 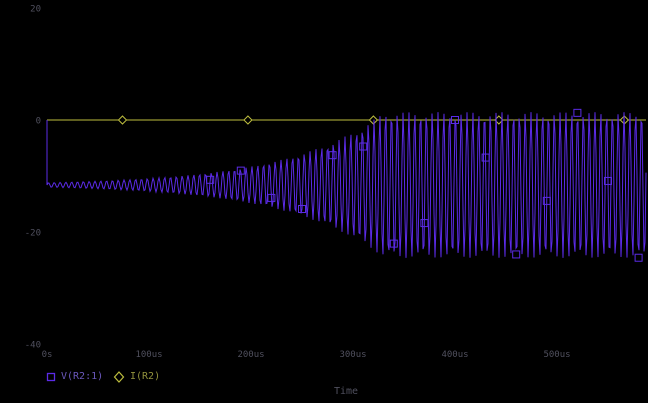 What do you see at coordinates (556, 355) in the screenshot?
I see `x-tick-label: 500us` at bounding box center [556, 355].